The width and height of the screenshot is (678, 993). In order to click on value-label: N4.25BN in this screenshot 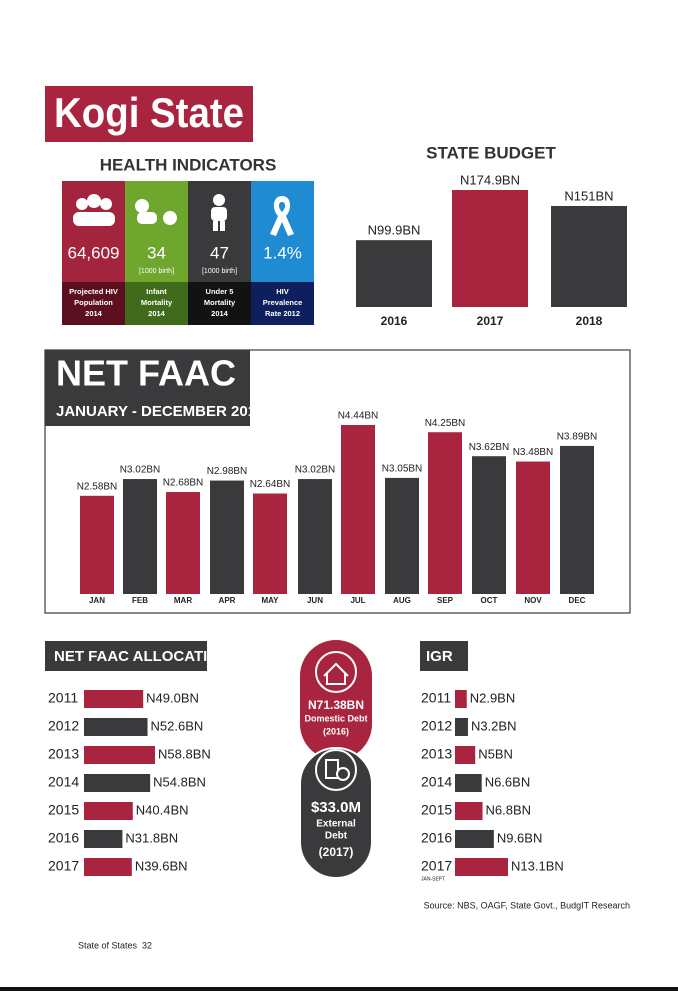, I will do `click(445, 423)`.